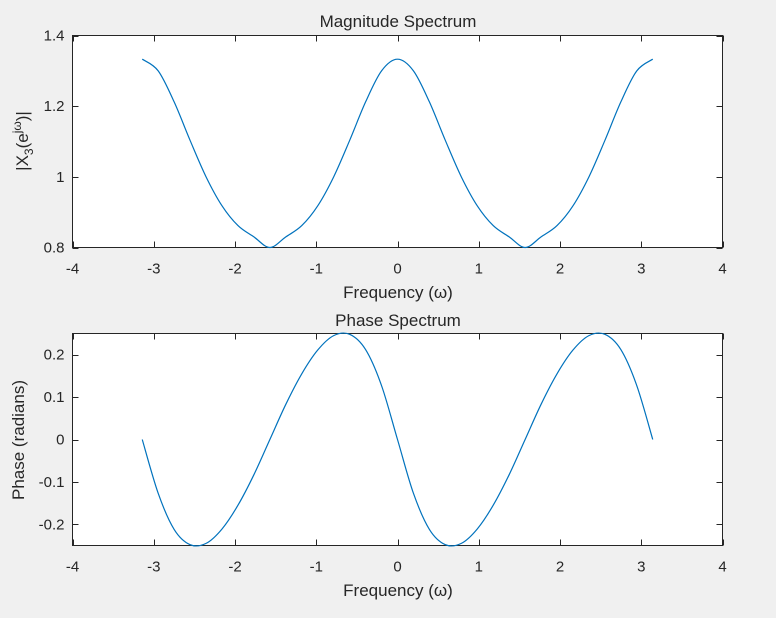  Describe the element at coordinates (397, 567) in the screenshot. I see `phase-x-tick-label: 0` at that location.